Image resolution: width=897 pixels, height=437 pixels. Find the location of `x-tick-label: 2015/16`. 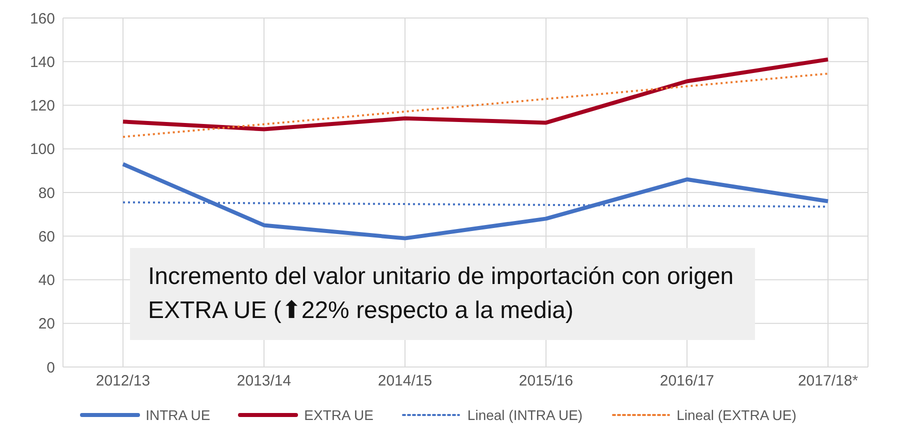

x-tick-label: 2015/16 is located at coordinates (546, 381).